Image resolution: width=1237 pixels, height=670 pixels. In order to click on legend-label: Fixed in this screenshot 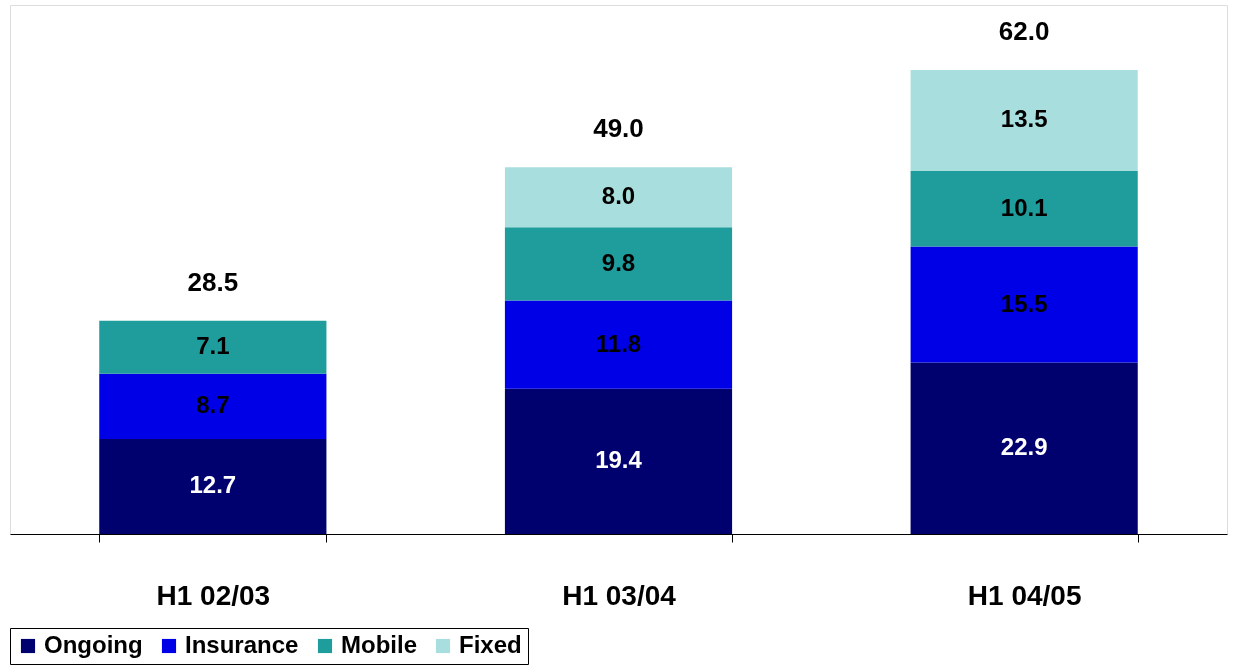, I will do `click(490, 644)`.